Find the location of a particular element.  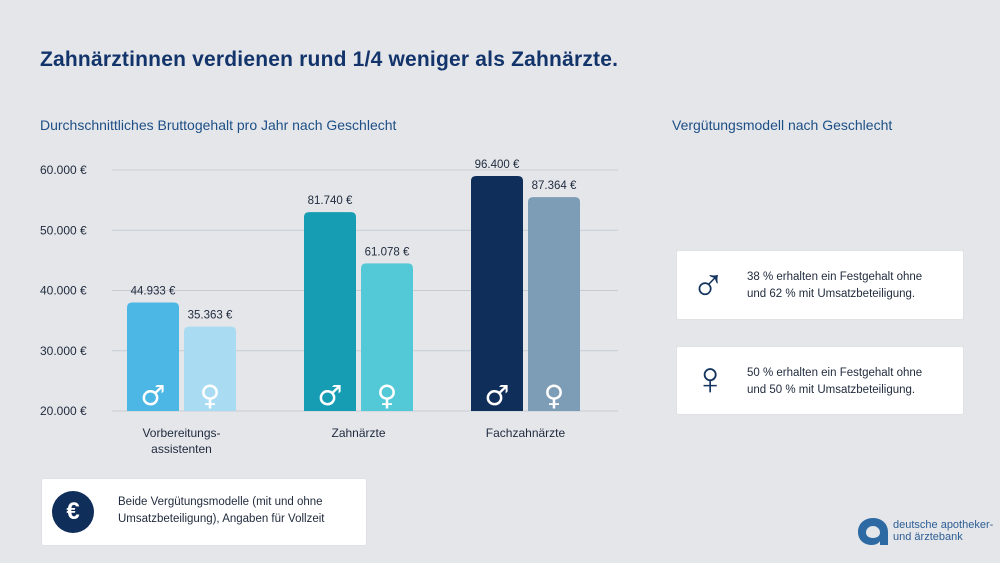

bar-value-label: 61.078 € is located at coordinates (387, 252).